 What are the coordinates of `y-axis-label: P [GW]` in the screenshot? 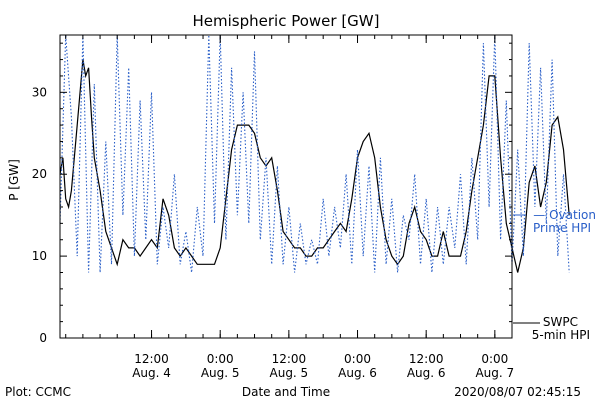 It's located at (14, 180).